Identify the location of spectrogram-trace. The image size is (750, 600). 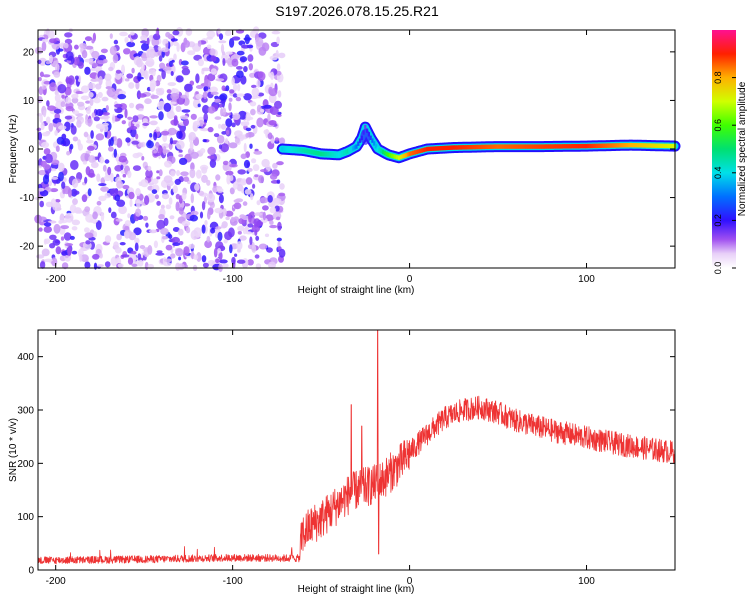
(478, 142).